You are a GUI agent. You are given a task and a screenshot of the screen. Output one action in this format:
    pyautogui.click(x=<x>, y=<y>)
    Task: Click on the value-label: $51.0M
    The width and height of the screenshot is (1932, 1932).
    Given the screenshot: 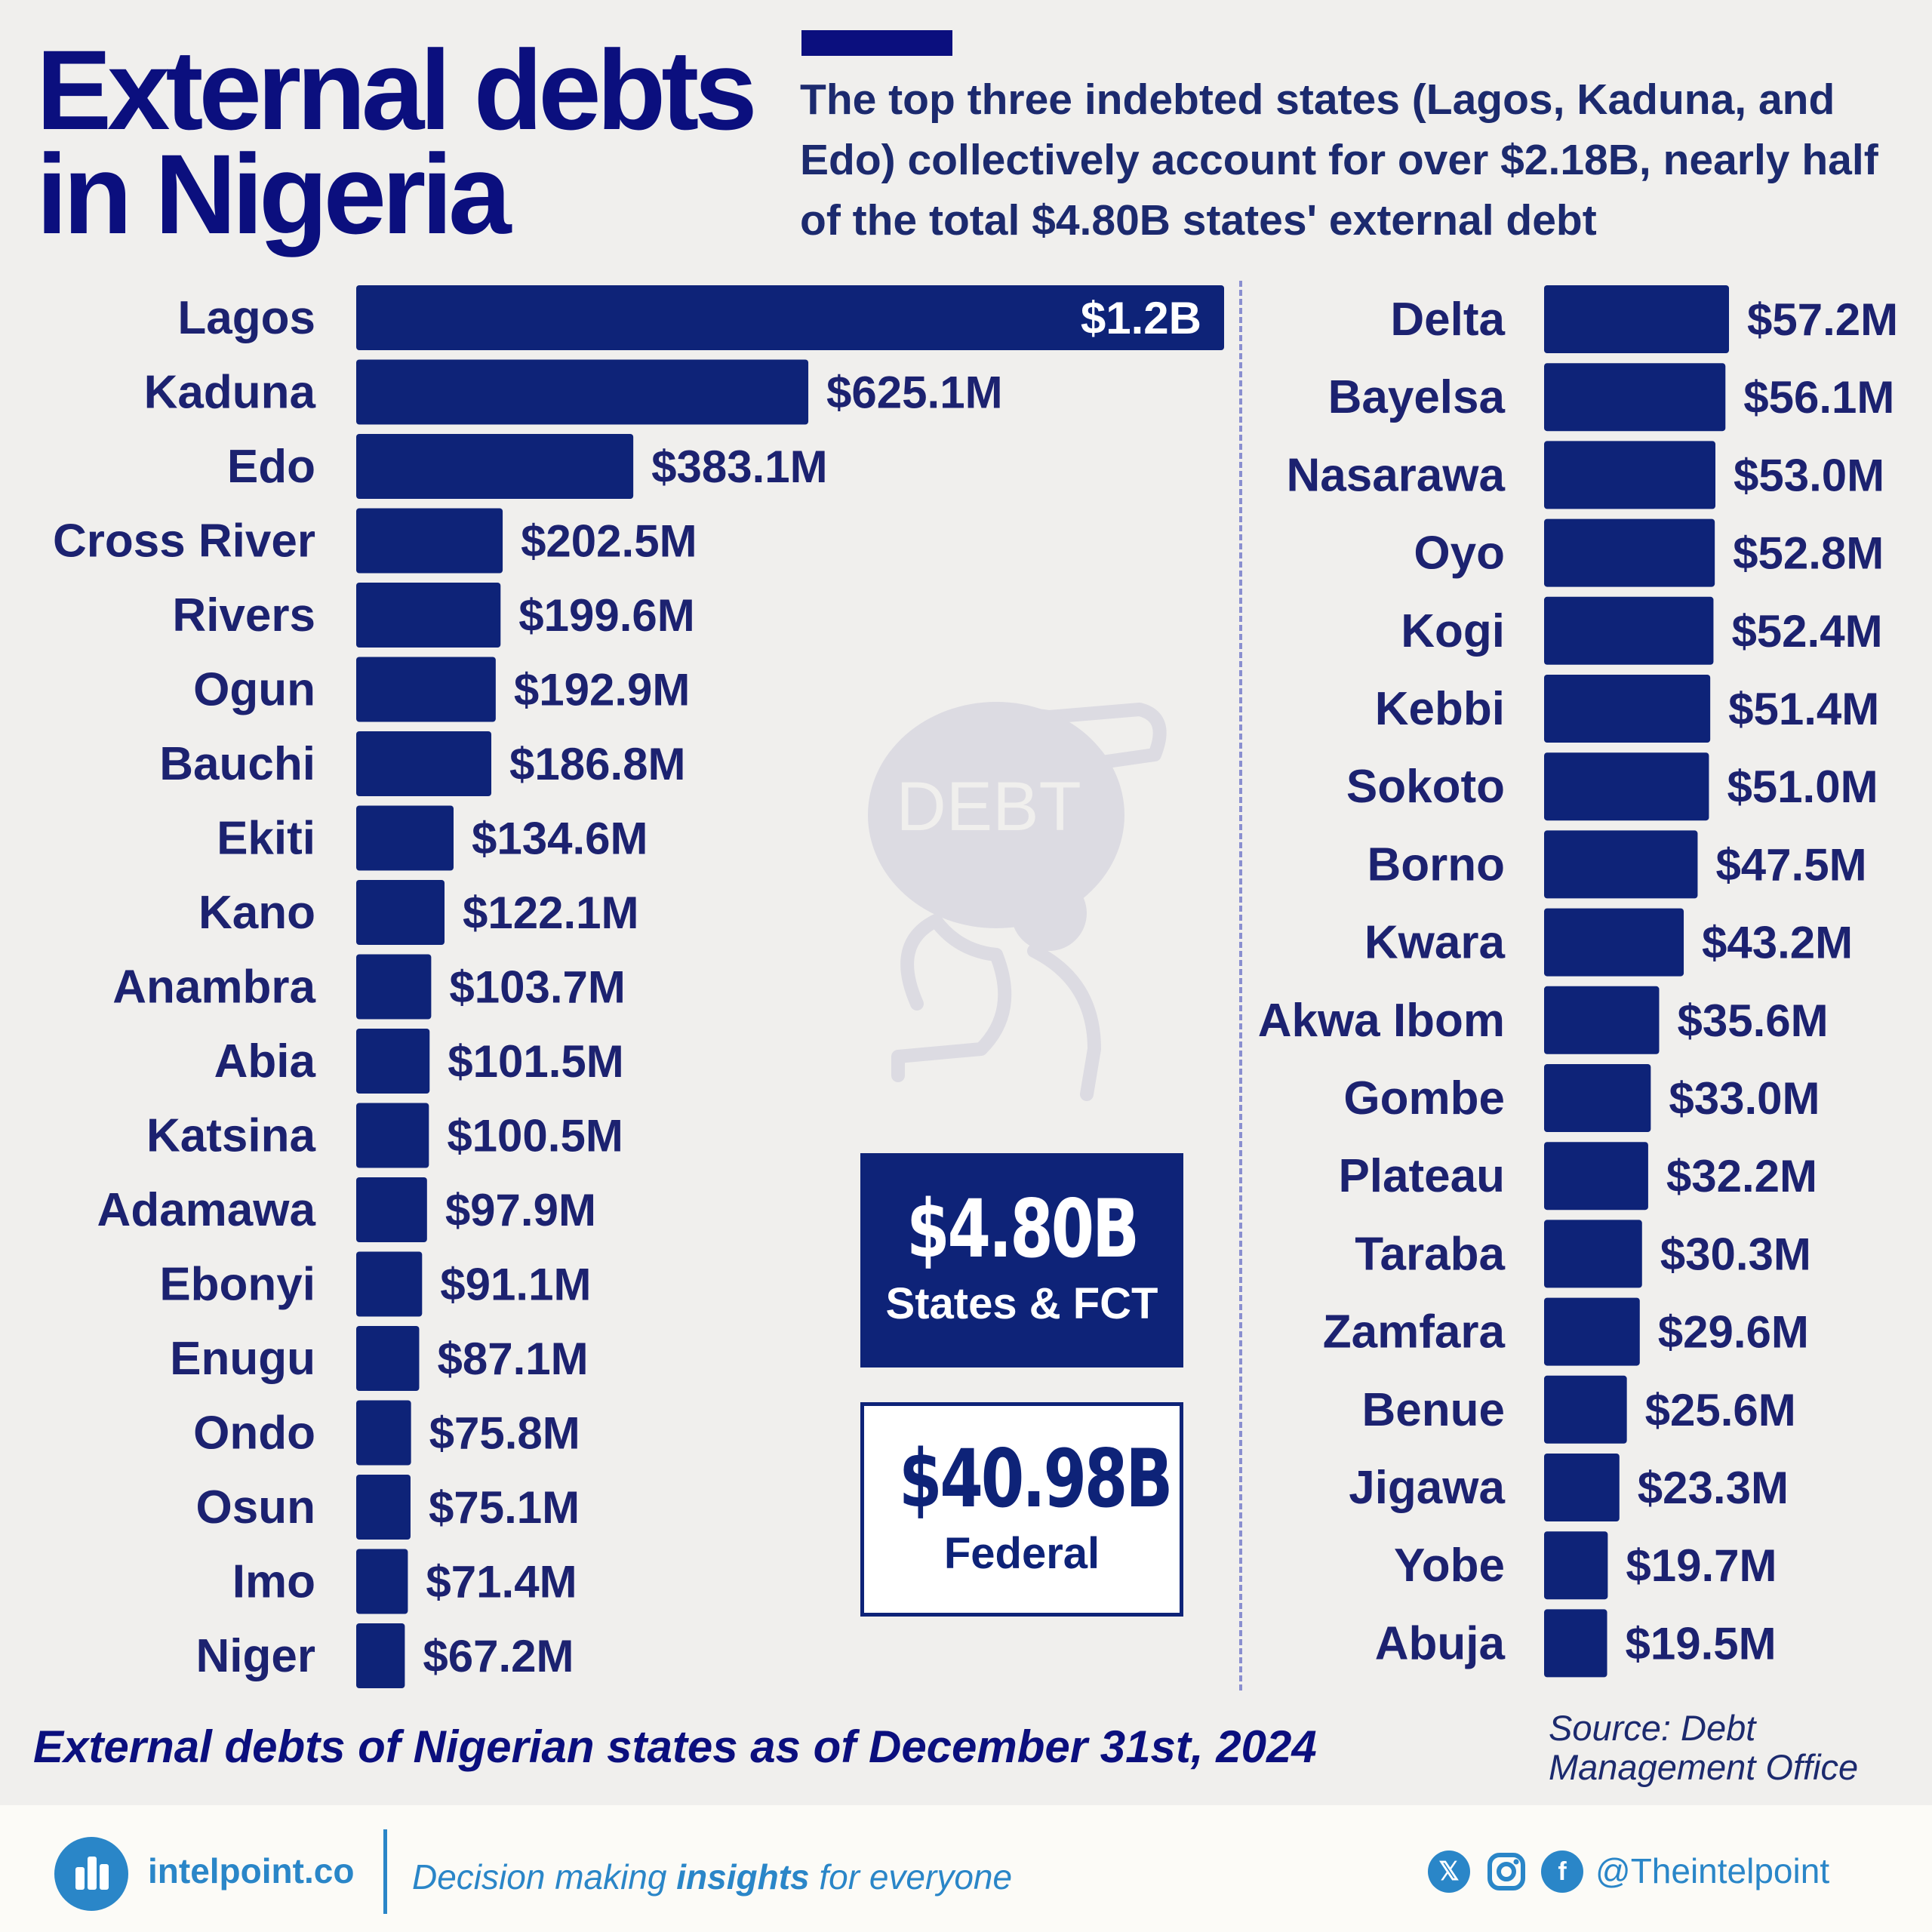 What is the action you would take?
    pyautogui.click(x=1802, y=786)
    